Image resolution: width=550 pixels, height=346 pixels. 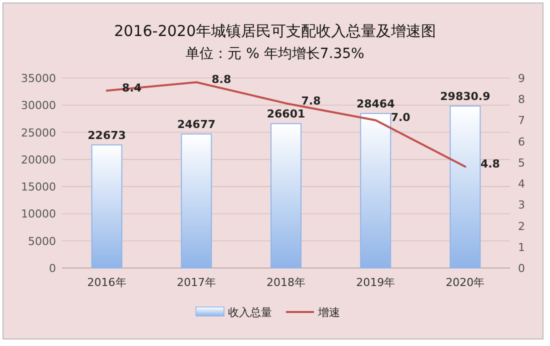 What do you see at coordinates (521, 226) in the screenshot?
I see `y2-tick-label: 2` at bounding box center [521, 226].